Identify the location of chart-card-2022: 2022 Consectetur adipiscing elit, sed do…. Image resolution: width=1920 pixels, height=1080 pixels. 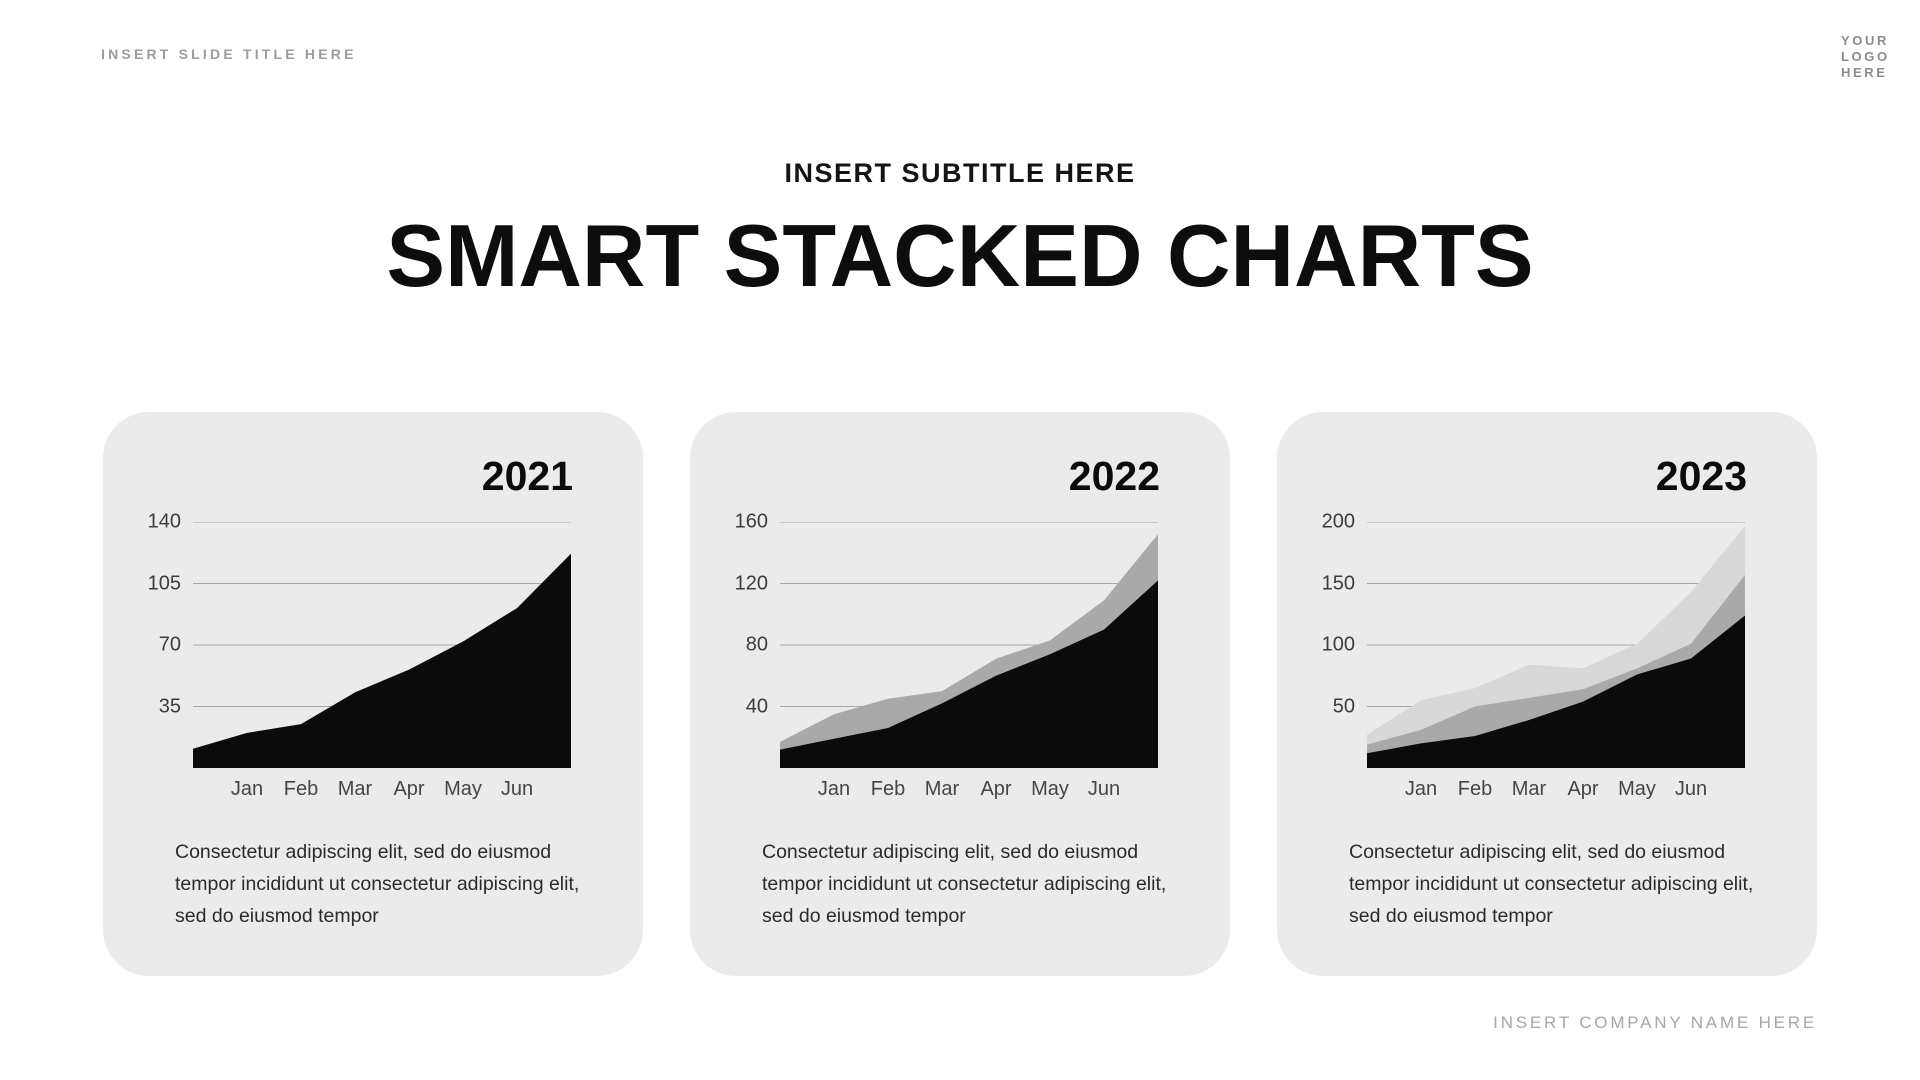
(960, 694).